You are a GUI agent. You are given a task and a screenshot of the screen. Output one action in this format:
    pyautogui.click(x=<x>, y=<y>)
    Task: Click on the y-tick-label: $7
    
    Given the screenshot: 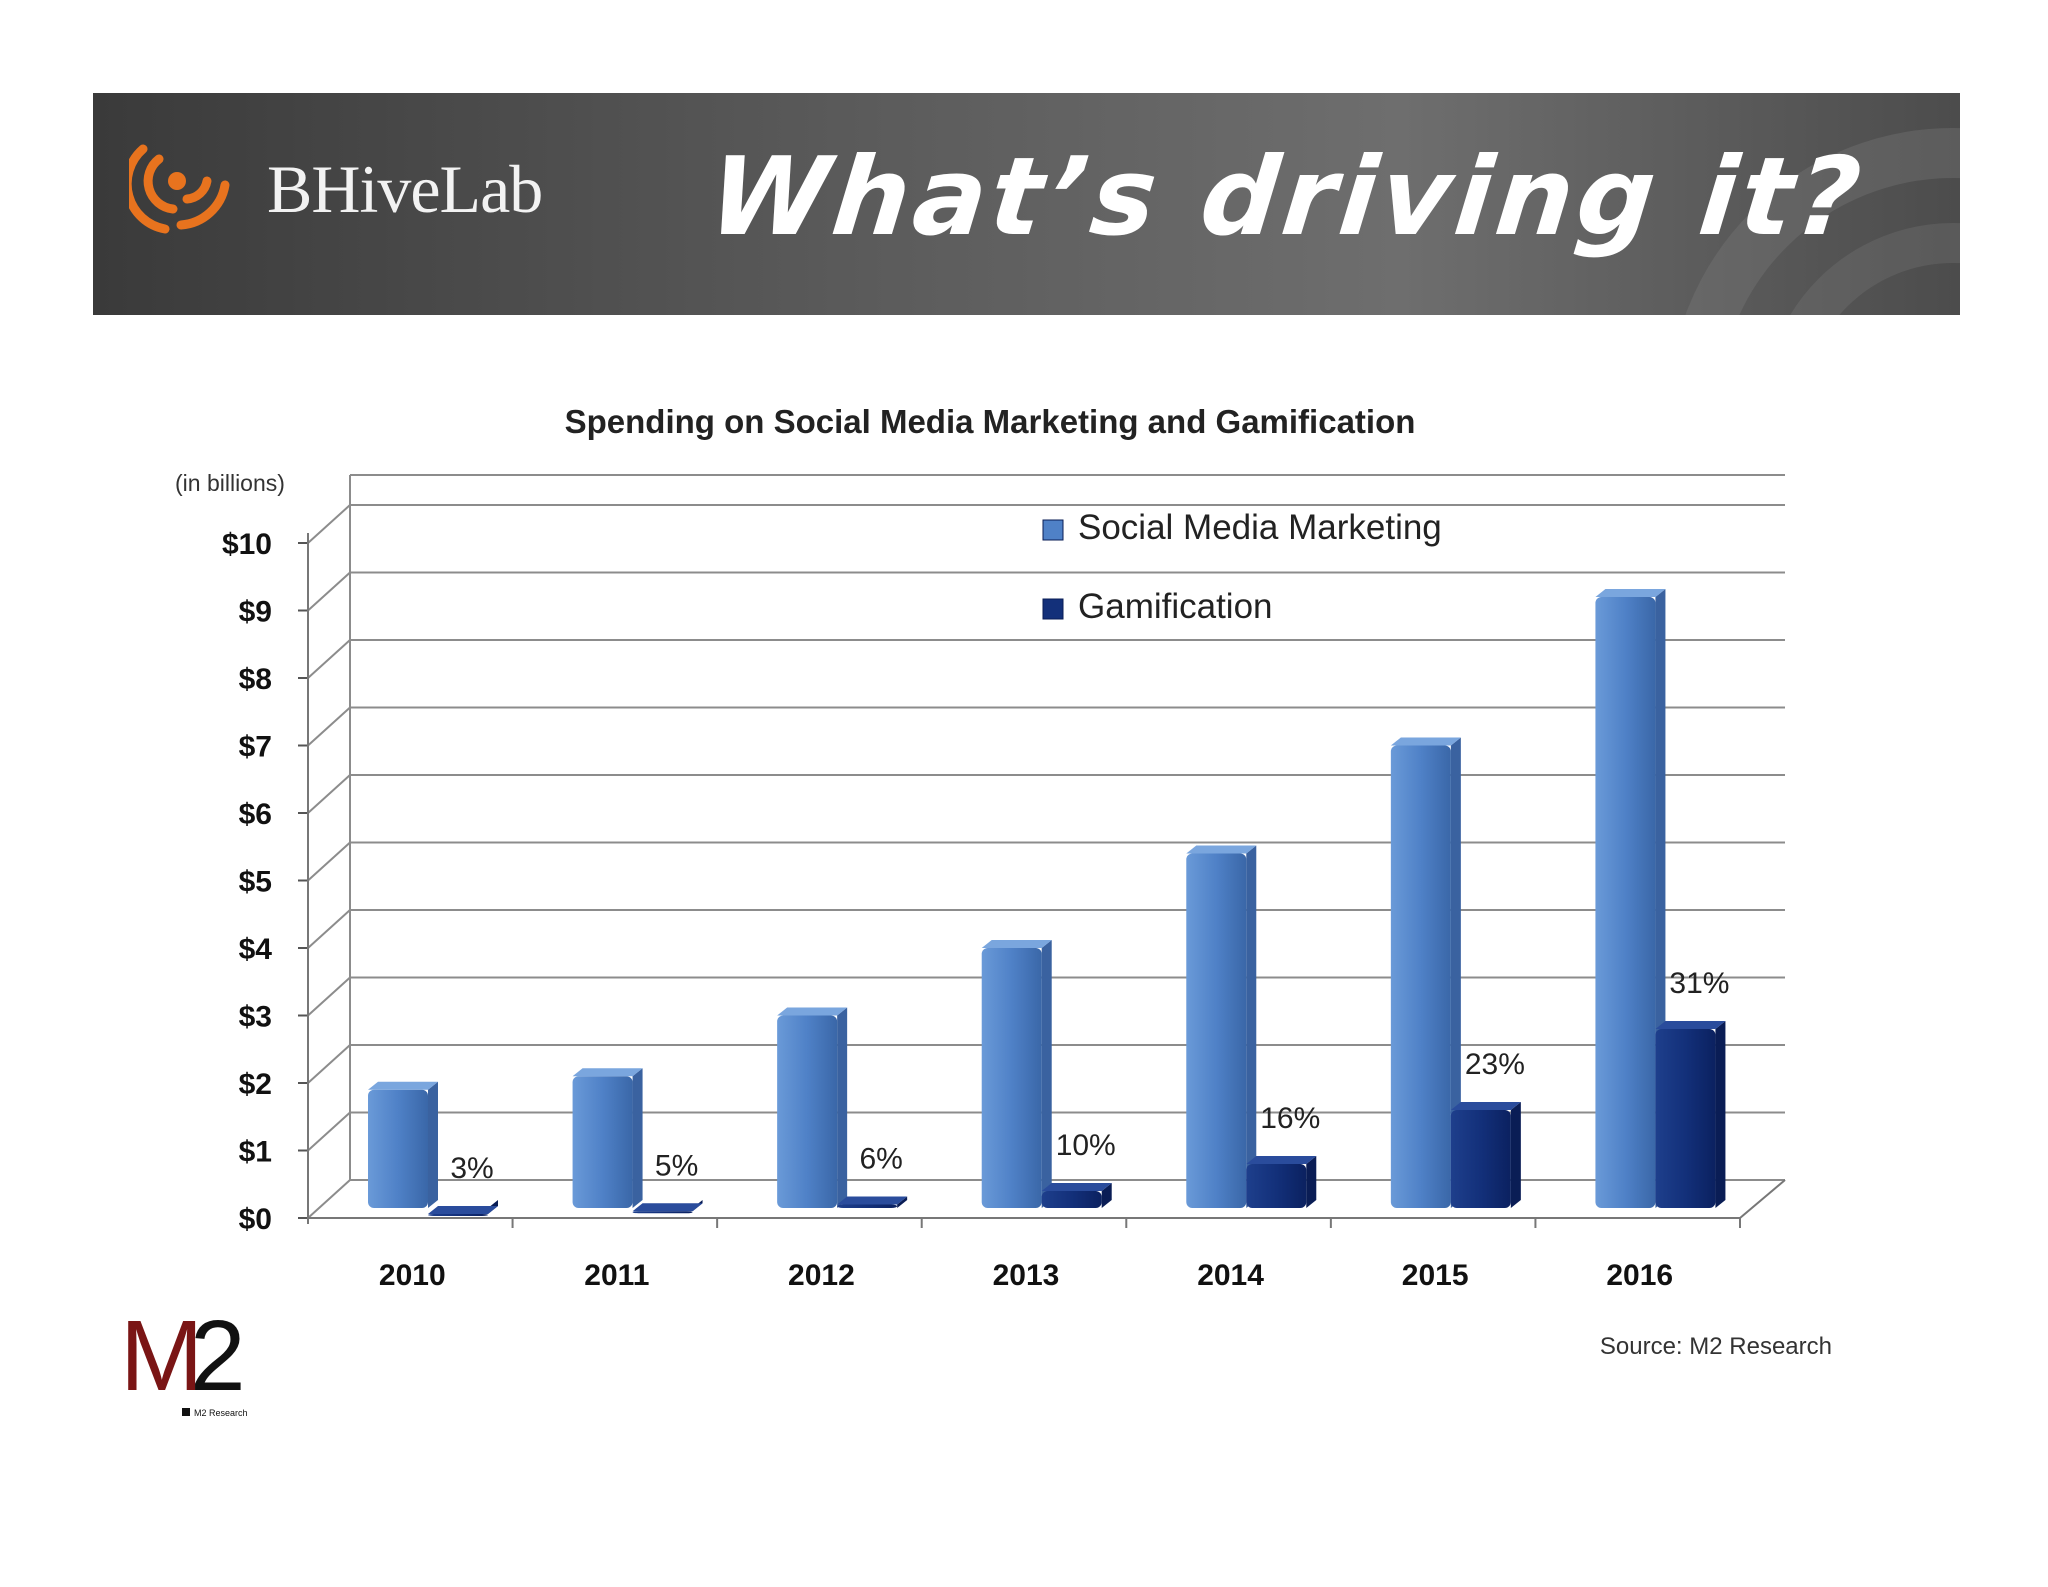 What is the action you would take?
    pyautogui.click(x=255, y=747)
    